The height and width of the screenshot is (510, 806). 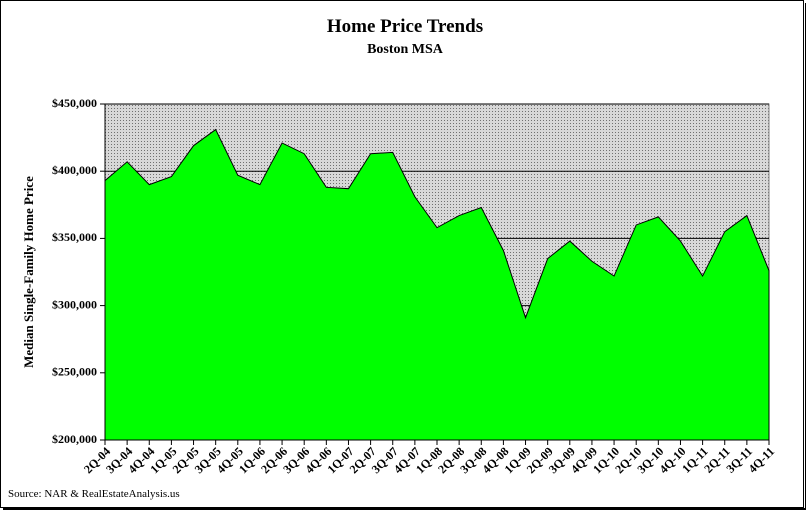 I want to click on y-tick-label: $200,000, so click(x=74, y=439).